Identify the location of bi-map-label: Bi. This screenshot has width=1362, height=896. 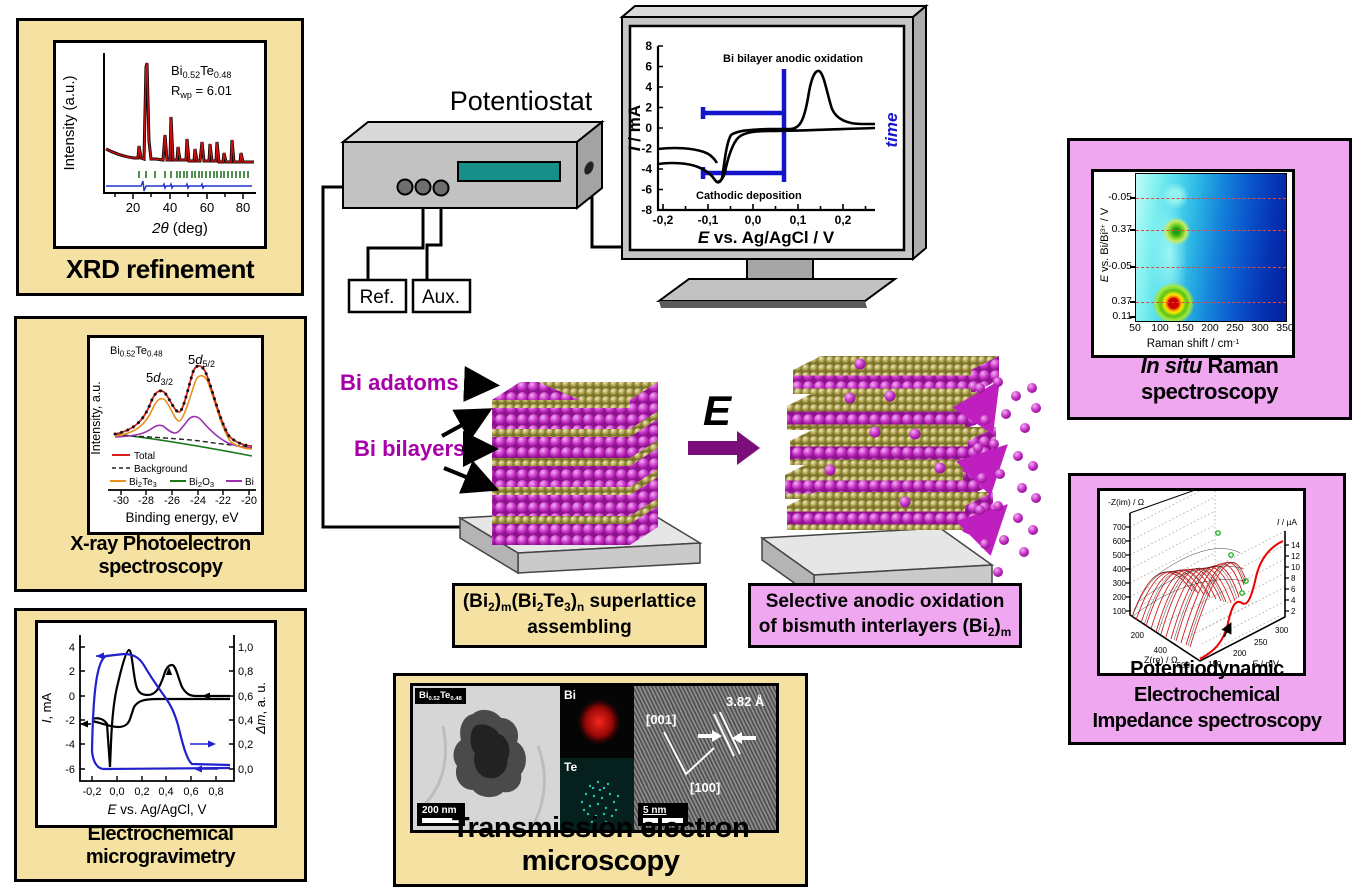
(570, 695).